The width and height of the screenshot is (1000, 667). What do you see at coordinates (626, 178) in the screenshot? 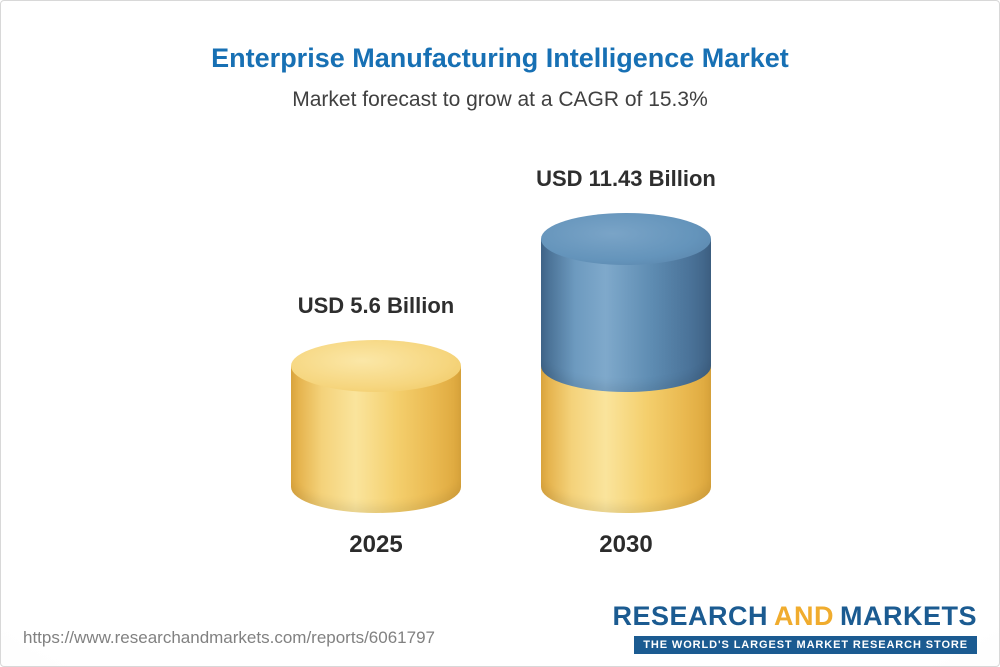
I see `value-label-2030: USD 11.43 Billion` at bounding box center [626, 178].